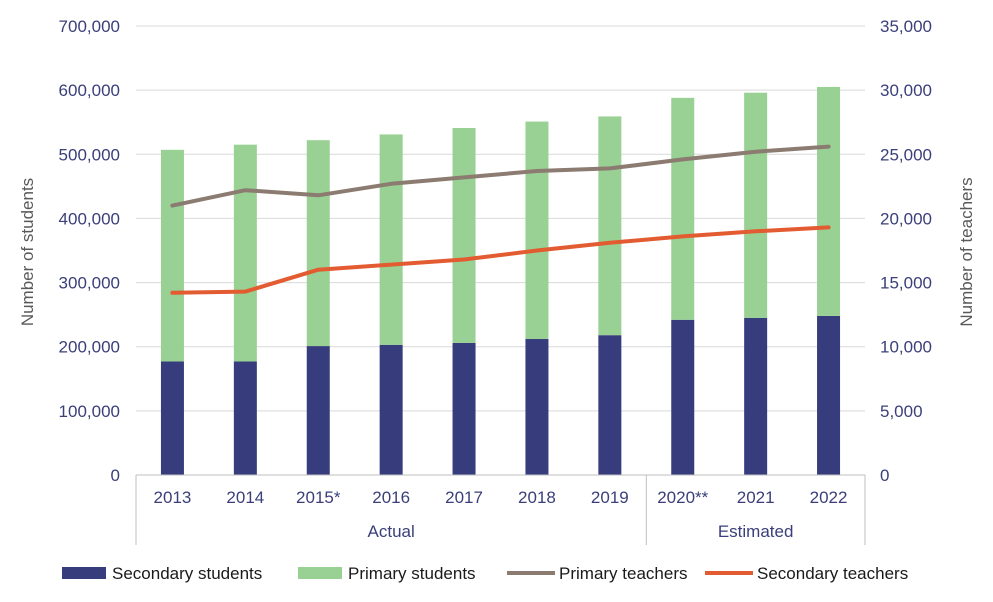 This screenshot has width=993, height=602. I want to click on y-tick-label-right: 25,000, so click(906, 154).